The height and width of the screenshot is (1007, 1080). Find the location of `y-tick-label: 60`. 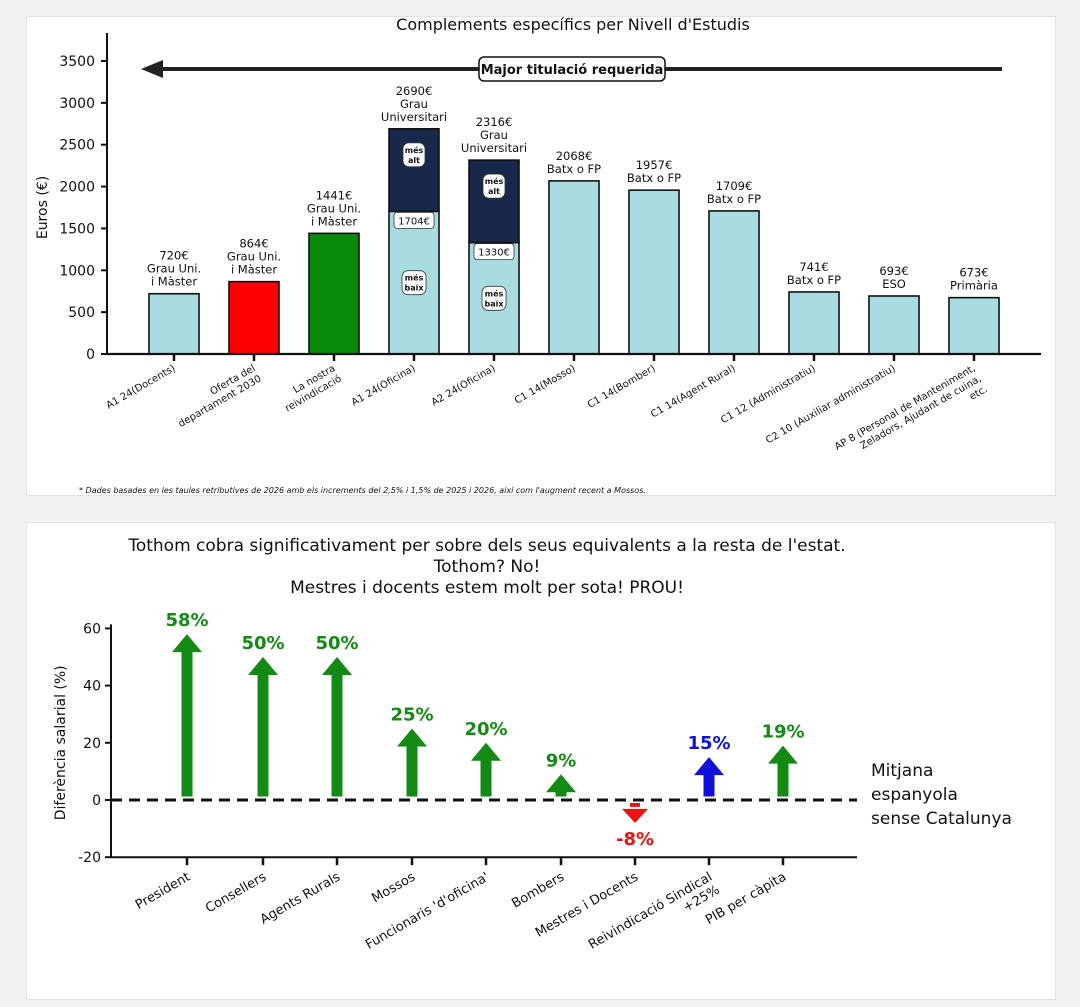

y-tick-label: 60 is located at coordinates (92, 629).